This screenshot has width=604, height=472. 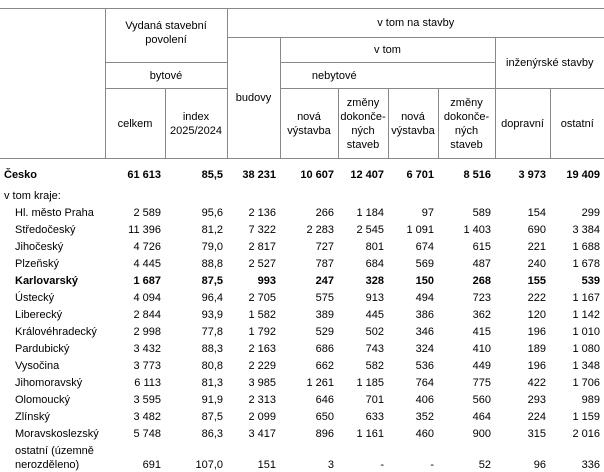 I want to click on cell: 502, so click(x=363, y=331).